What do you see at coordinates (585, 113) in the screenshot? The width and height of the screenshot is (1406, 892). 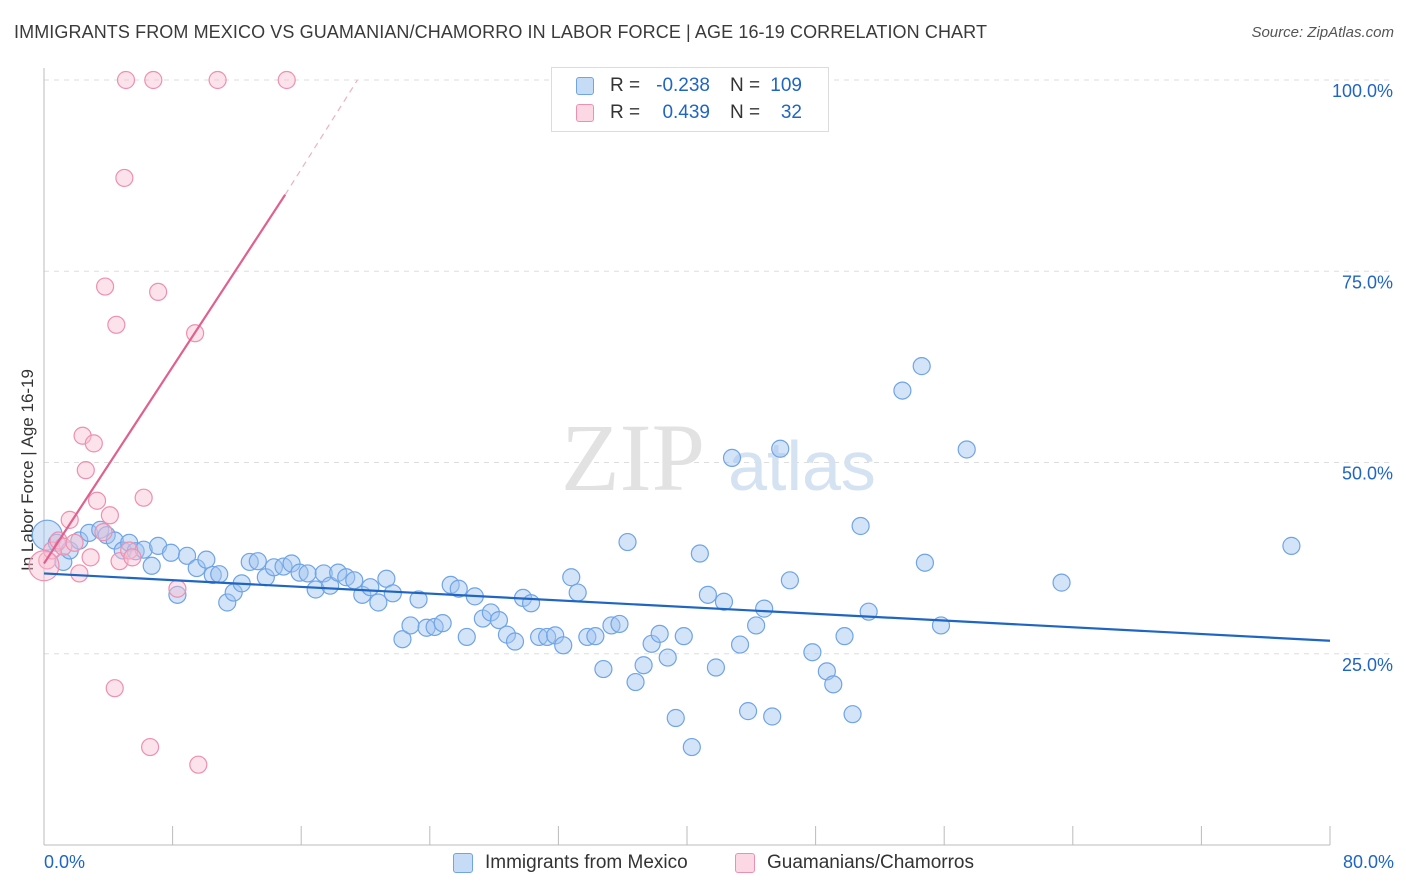 I see `swatch-guamanian` at bounding box center [585, 113].